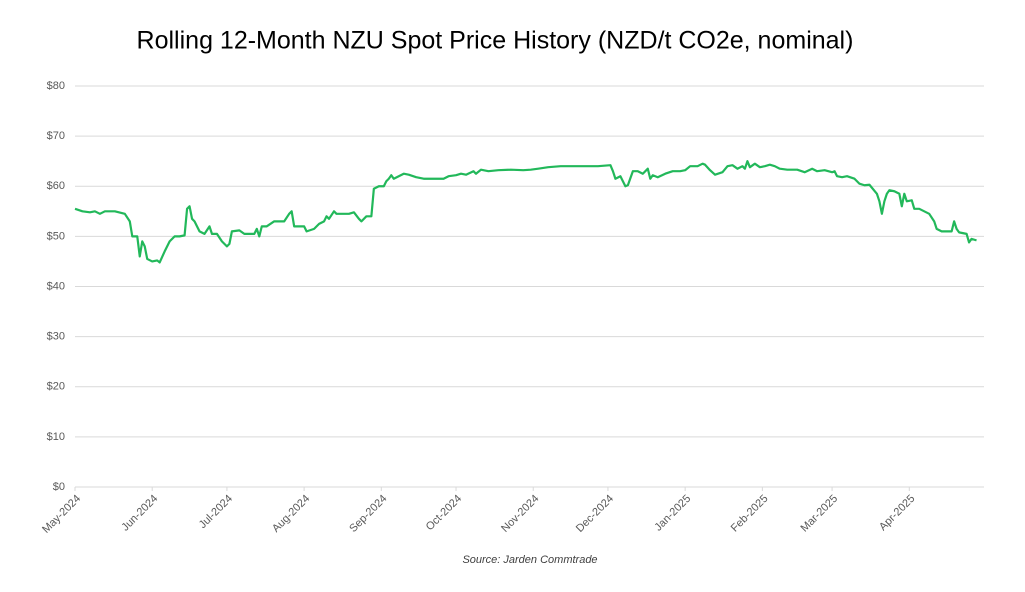 The width and height of the screenshot is (1025, 592). Describe the element at coordinates (520, 514) in the screenshot. I see `x-tick-label: Nov-2024` at that location.